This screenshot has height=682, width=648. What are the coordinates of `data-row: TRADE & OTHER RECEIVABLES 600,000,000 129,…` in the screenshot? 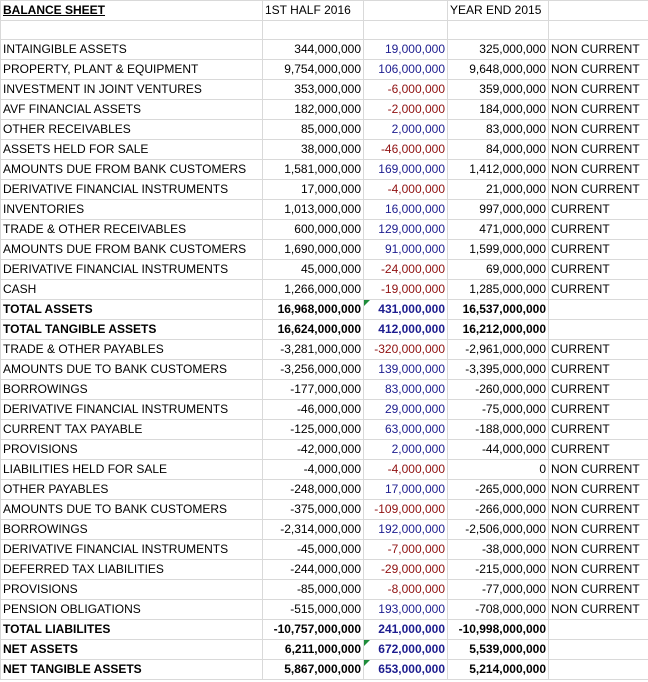 It's located at (324, 229).